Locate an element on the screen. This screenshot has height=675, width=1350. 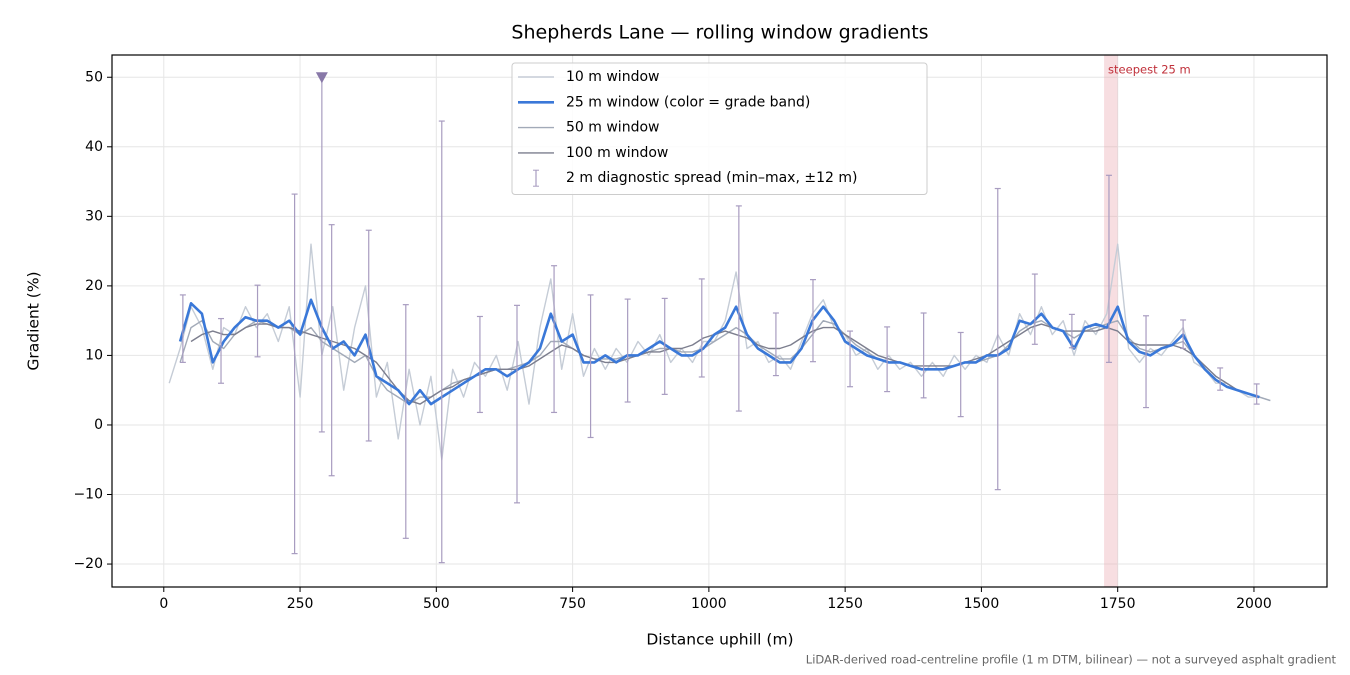
legend-label: 10 m window is located at coordinates (612, 77).